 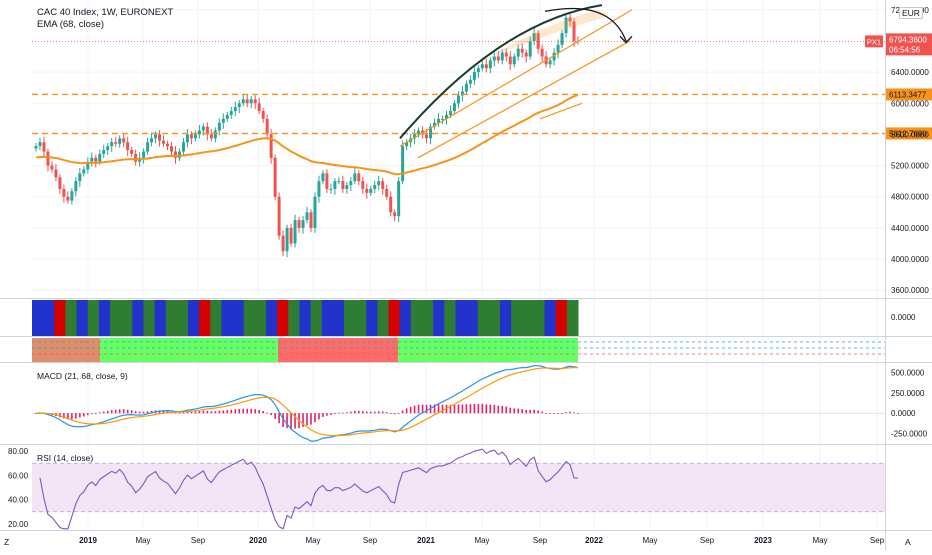 I want to click on ema-label: EMA (68, close), so click(x=71, y=24).